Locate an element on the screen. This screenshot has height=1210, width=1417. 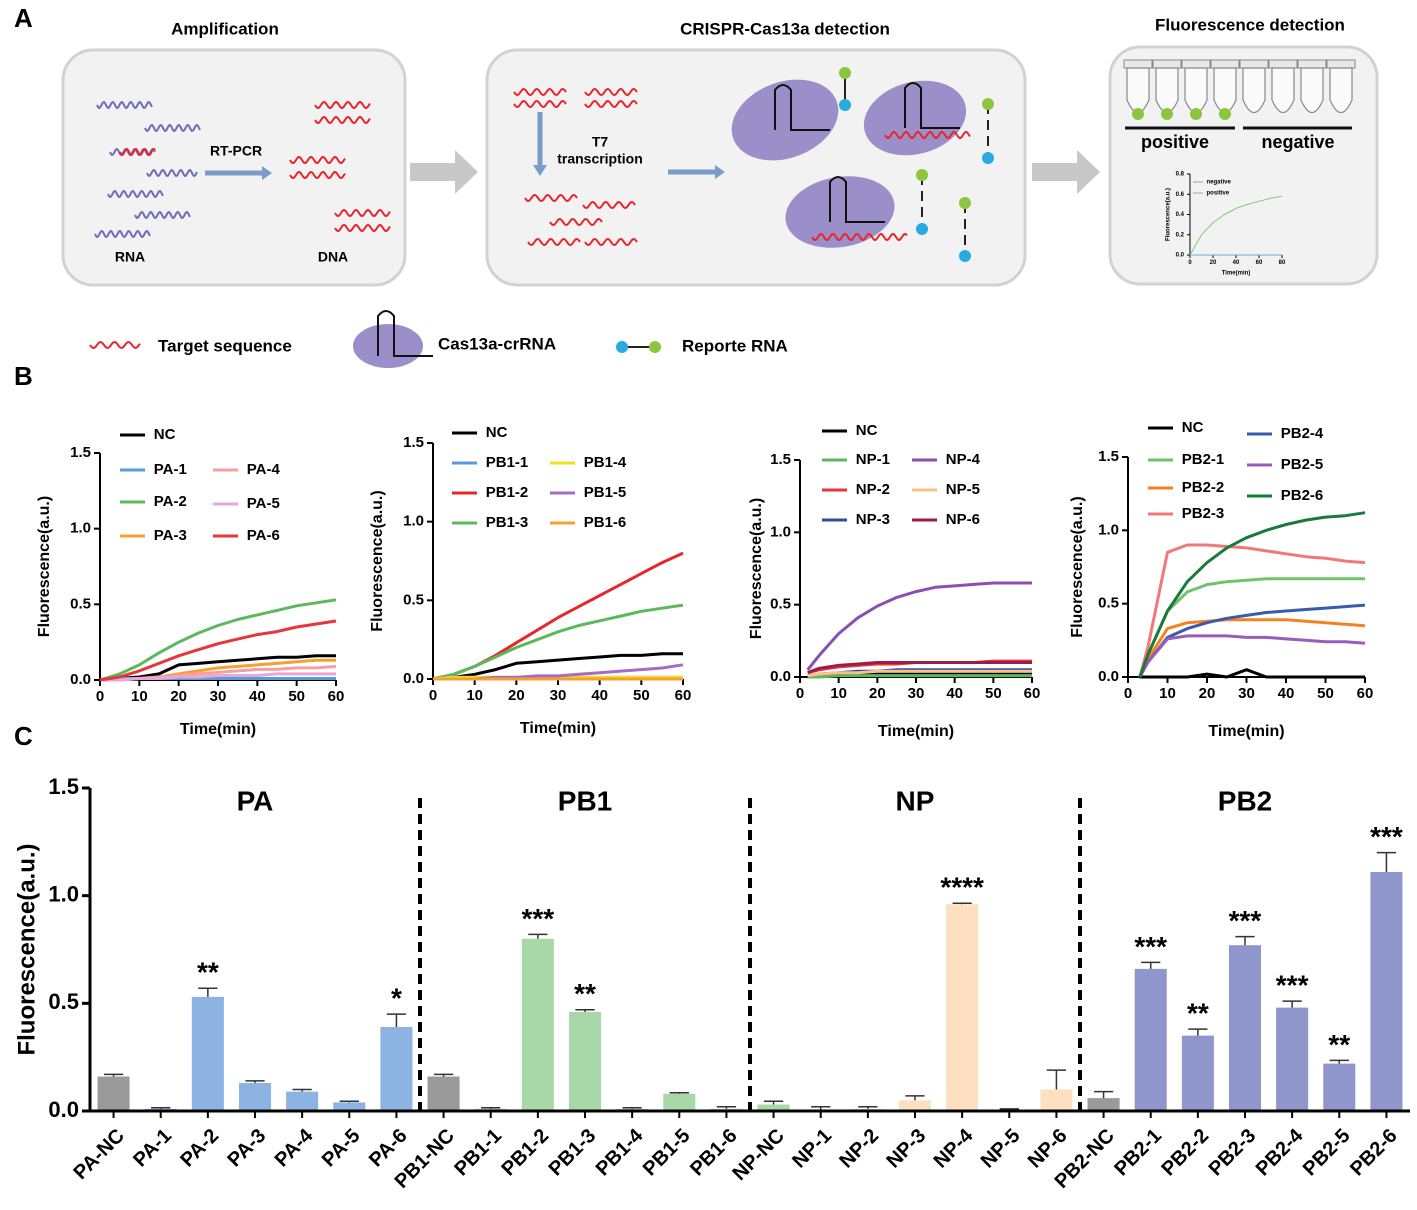
method-label: RT-PCR is located at coordinates (236, 151).